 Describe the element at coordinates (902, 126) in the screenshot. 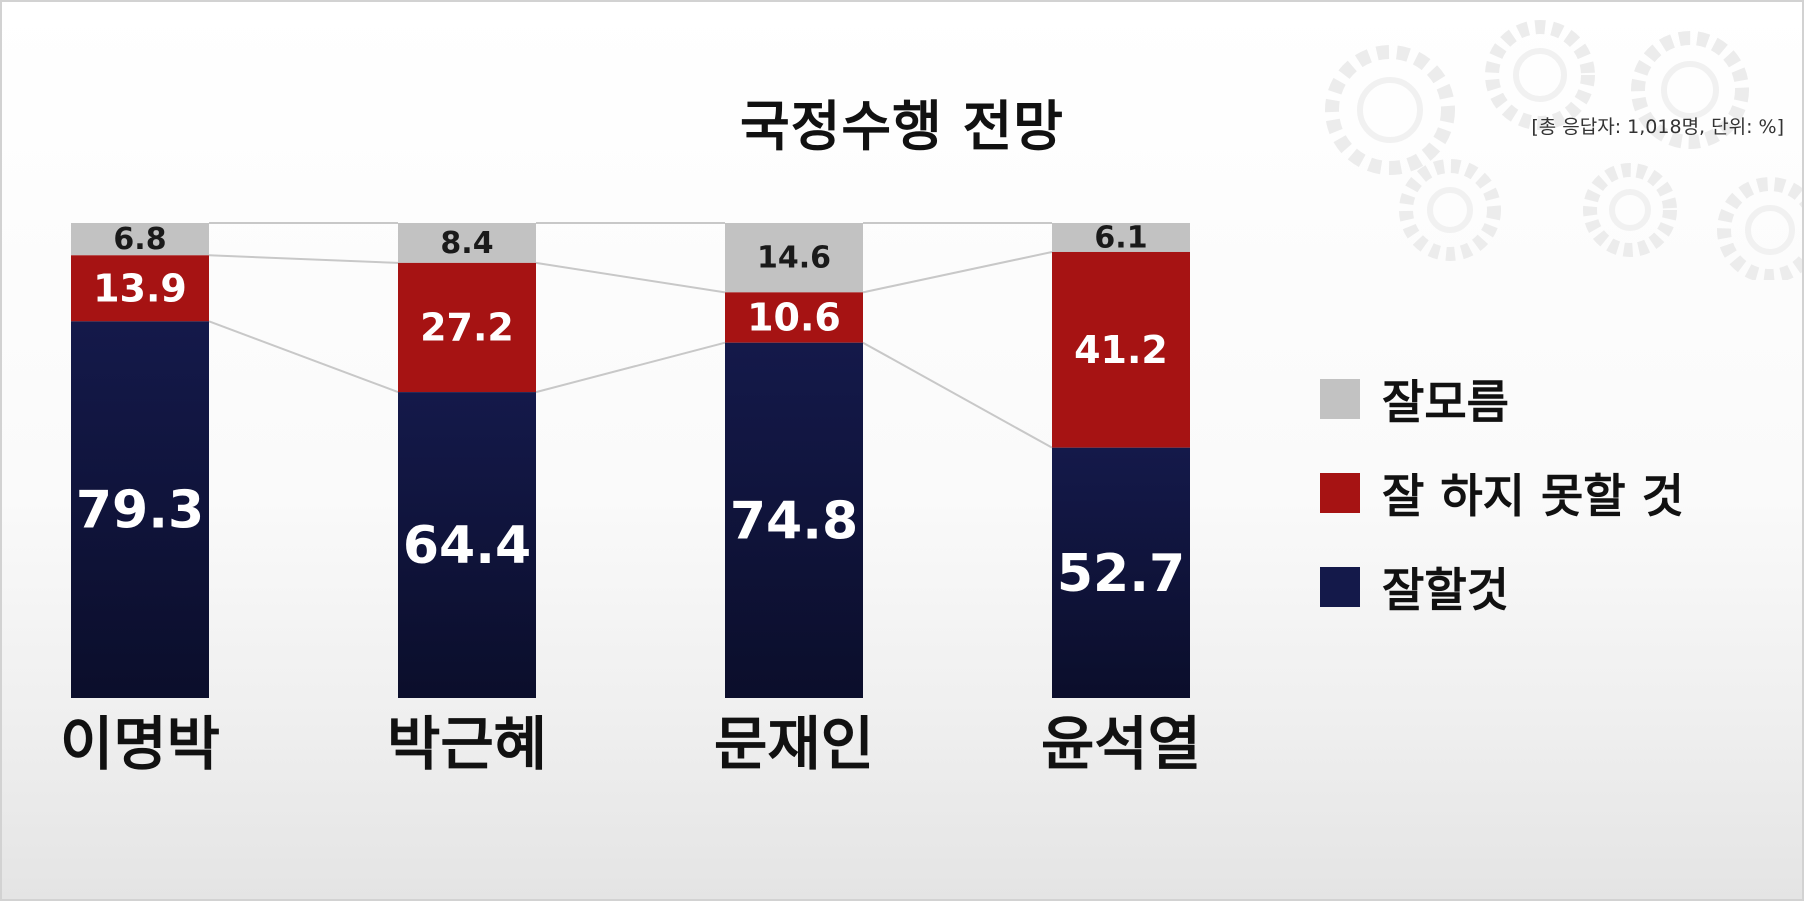

I see `chart-title: 국정수행 전망` at that location.